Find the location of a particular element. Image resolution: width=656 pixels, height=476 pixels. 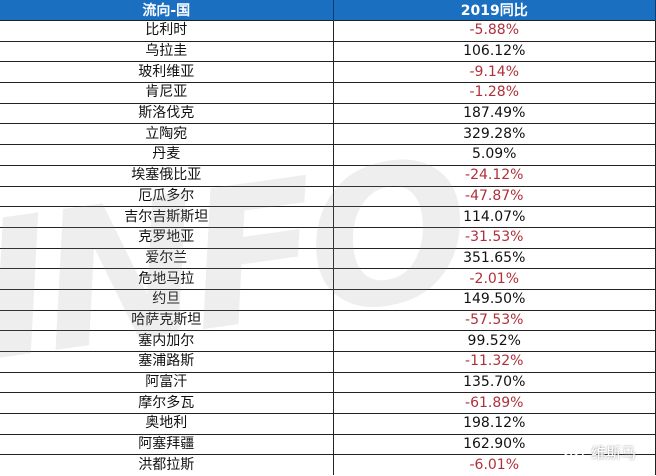

yoy-cell: -6.01% is located at coordinates (494, 465).